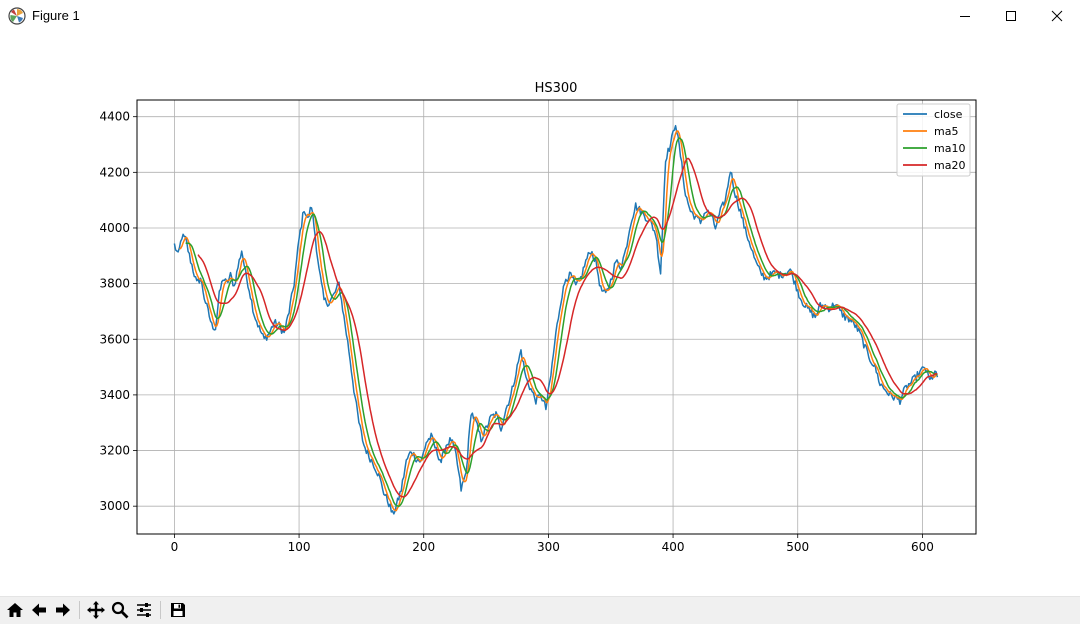  What do you see at coordinates (114, 284) in the screenshot?
I see `y-tick-label: 3800` at bounding box center [114, 284].